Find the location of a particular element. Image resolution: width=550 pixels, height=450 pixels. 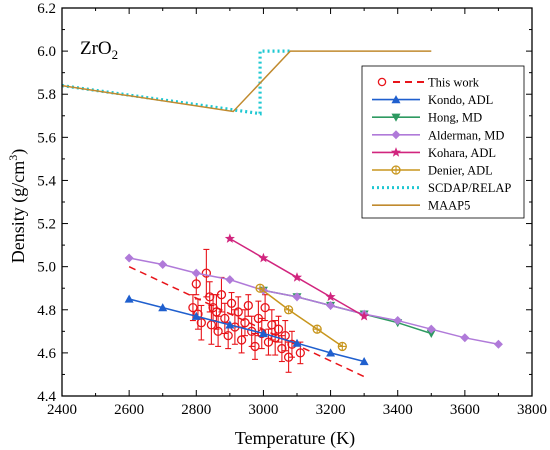

legend-box is located at coordinates (443, 142).